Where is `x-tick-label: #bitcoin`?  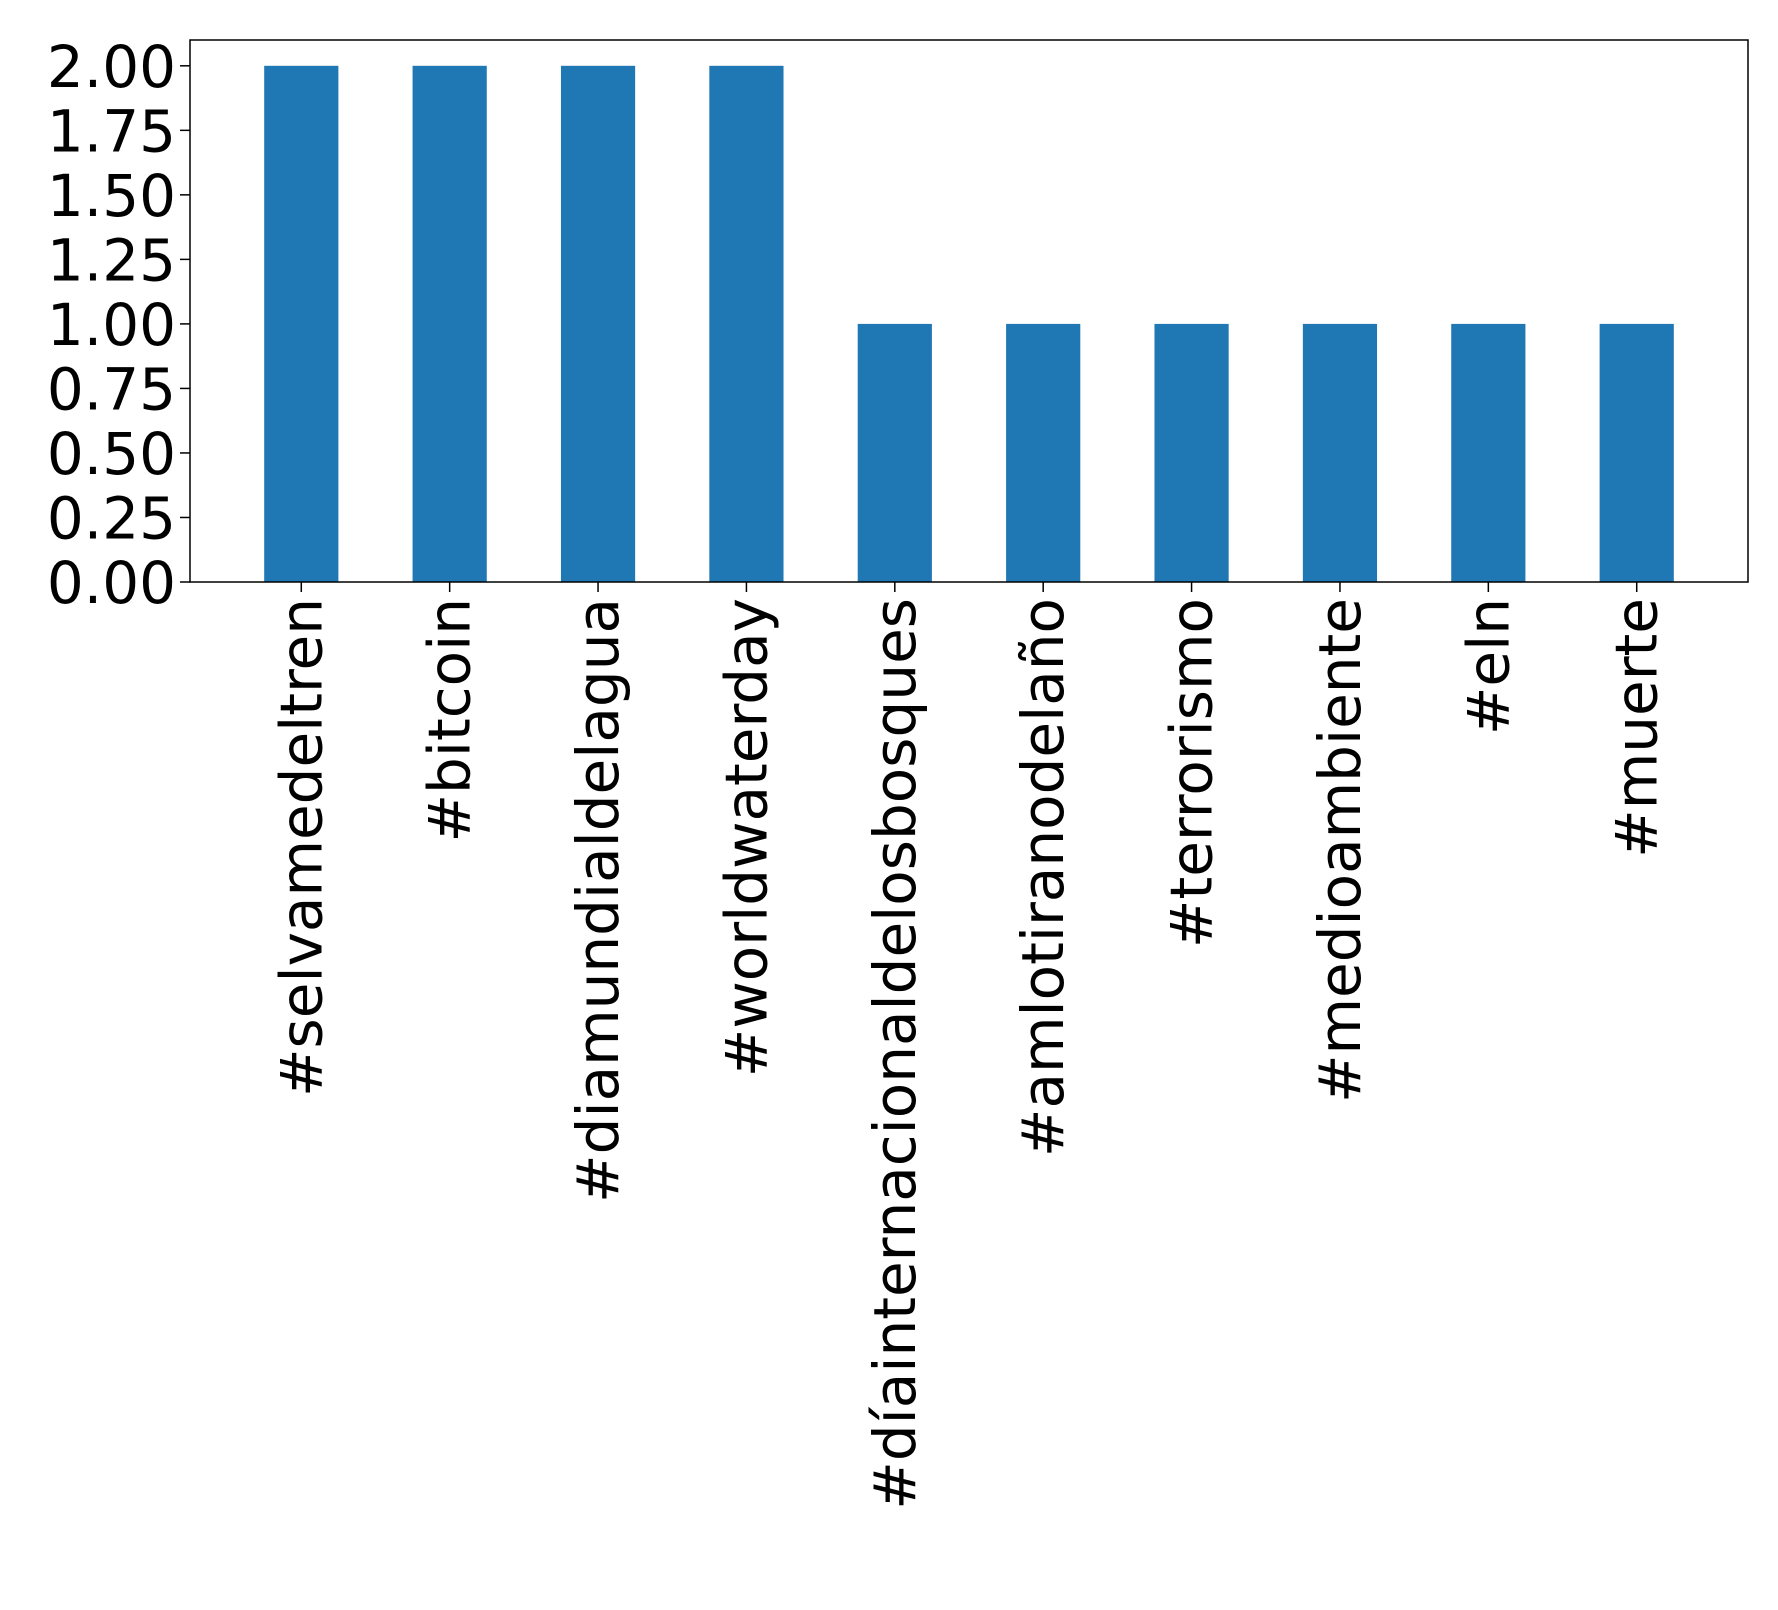
x-tick-label: #bitcoin is located at coordinates (450, 720).